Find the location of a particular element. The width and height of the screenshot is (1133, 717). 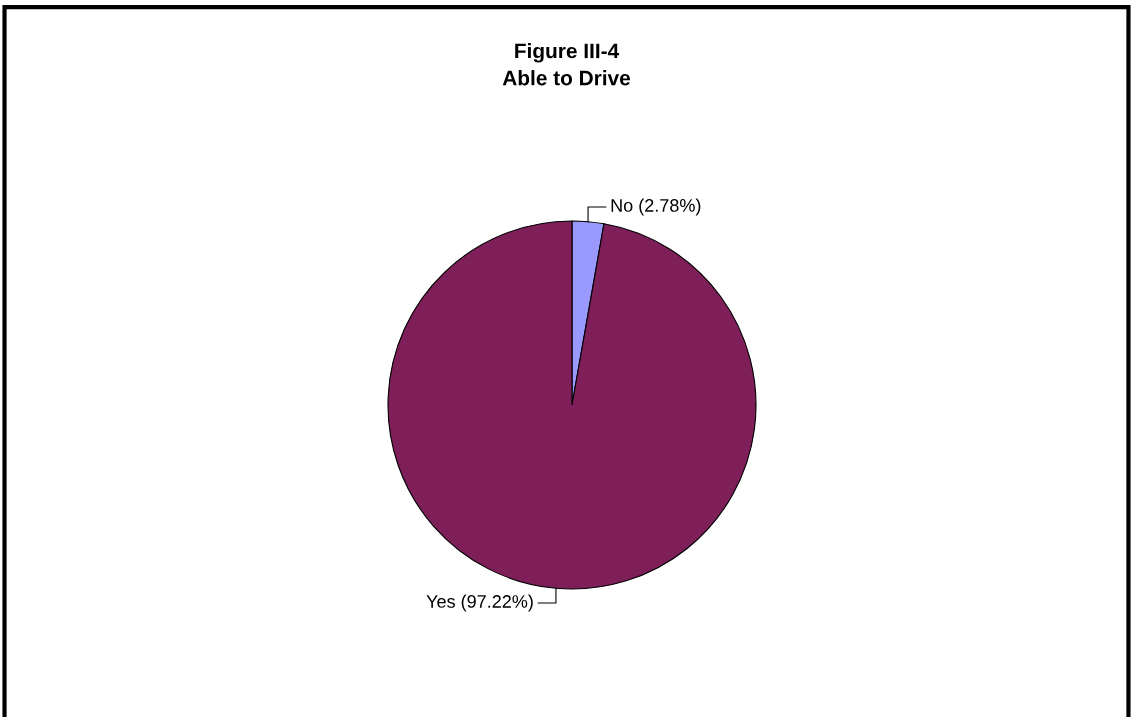

slice-label: No (2.78%) is located at coordinates (656, 207).